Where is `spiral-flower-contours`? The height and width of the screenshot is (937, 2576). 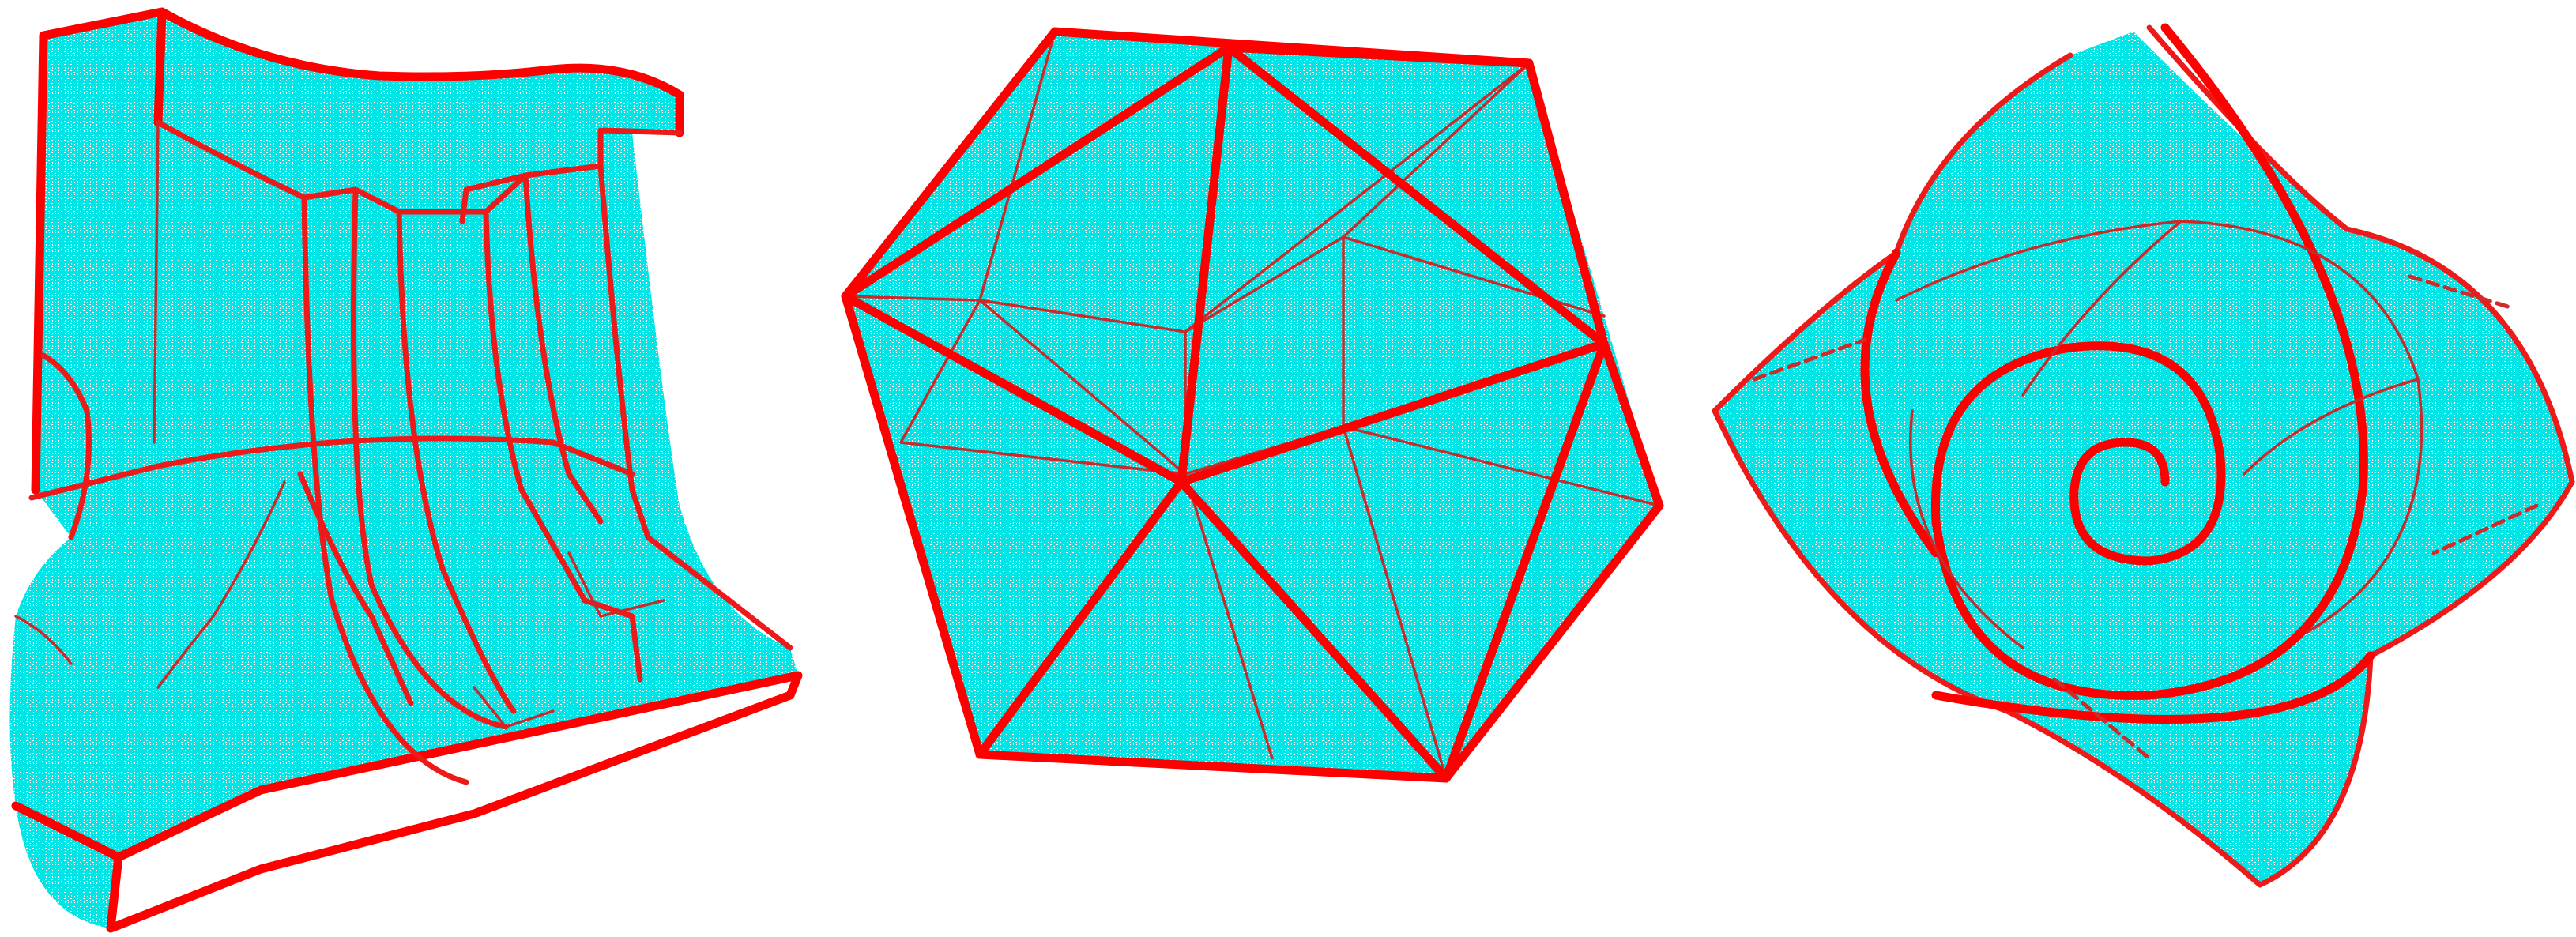
spiral-flower-contours is located at coordinates (2159, 435).